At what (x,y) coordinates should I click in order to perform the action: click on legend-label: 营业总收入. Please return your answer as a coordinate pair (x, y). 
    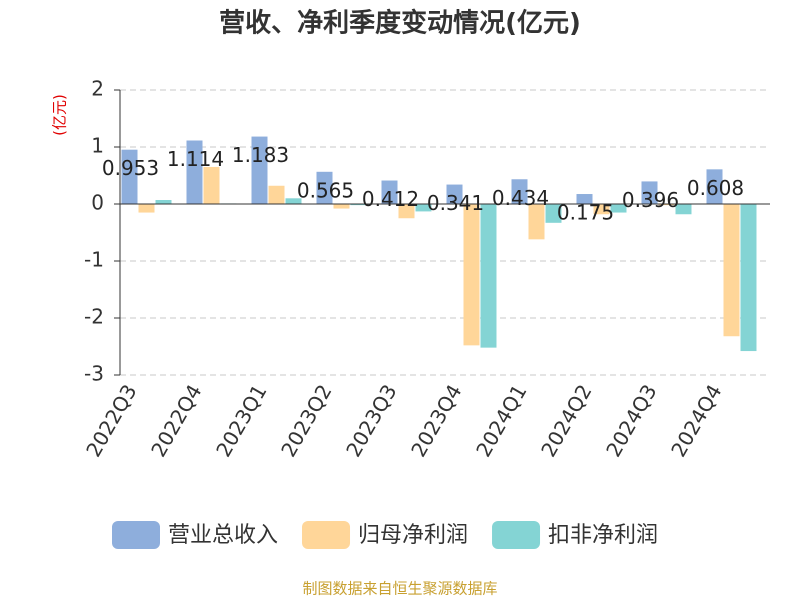
    Looking at the image, I should click on (223, 535).